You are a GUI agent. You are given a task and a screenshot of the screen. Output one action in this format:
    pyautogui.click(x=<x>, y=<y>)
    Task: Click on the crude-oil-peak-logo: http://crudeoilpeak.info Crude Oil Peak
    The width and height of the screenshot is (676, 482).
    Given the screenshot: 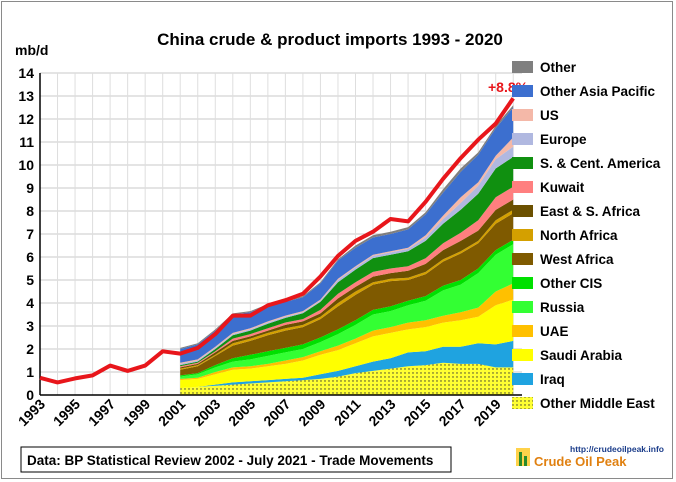 What is the action you would take?
    pyautogui.click(x=590, y=456)
    